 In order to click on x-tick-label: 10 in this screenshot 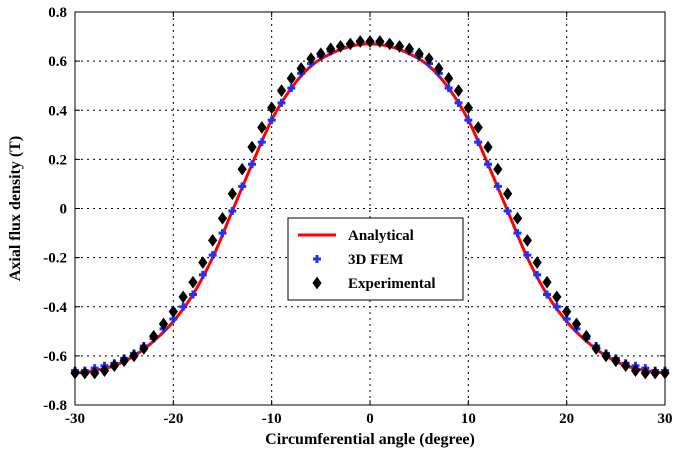, I will do `click(468, 419)`.